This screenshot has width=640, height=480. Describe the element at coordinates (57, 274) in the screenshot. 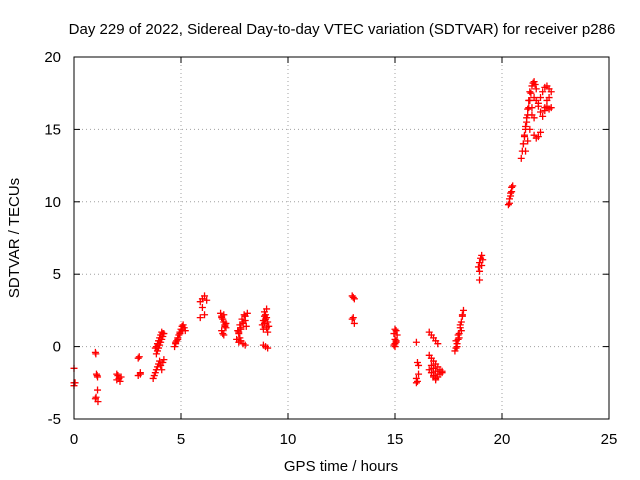

I see `y-tick-label: 5` at that location.